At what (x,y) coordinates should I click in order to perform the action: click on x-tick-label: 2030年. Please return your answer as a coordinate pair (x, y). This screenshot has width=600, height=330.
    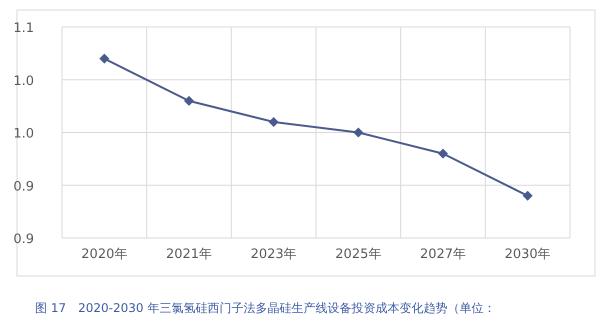
    Looking at the image, I should click on (527, 254).